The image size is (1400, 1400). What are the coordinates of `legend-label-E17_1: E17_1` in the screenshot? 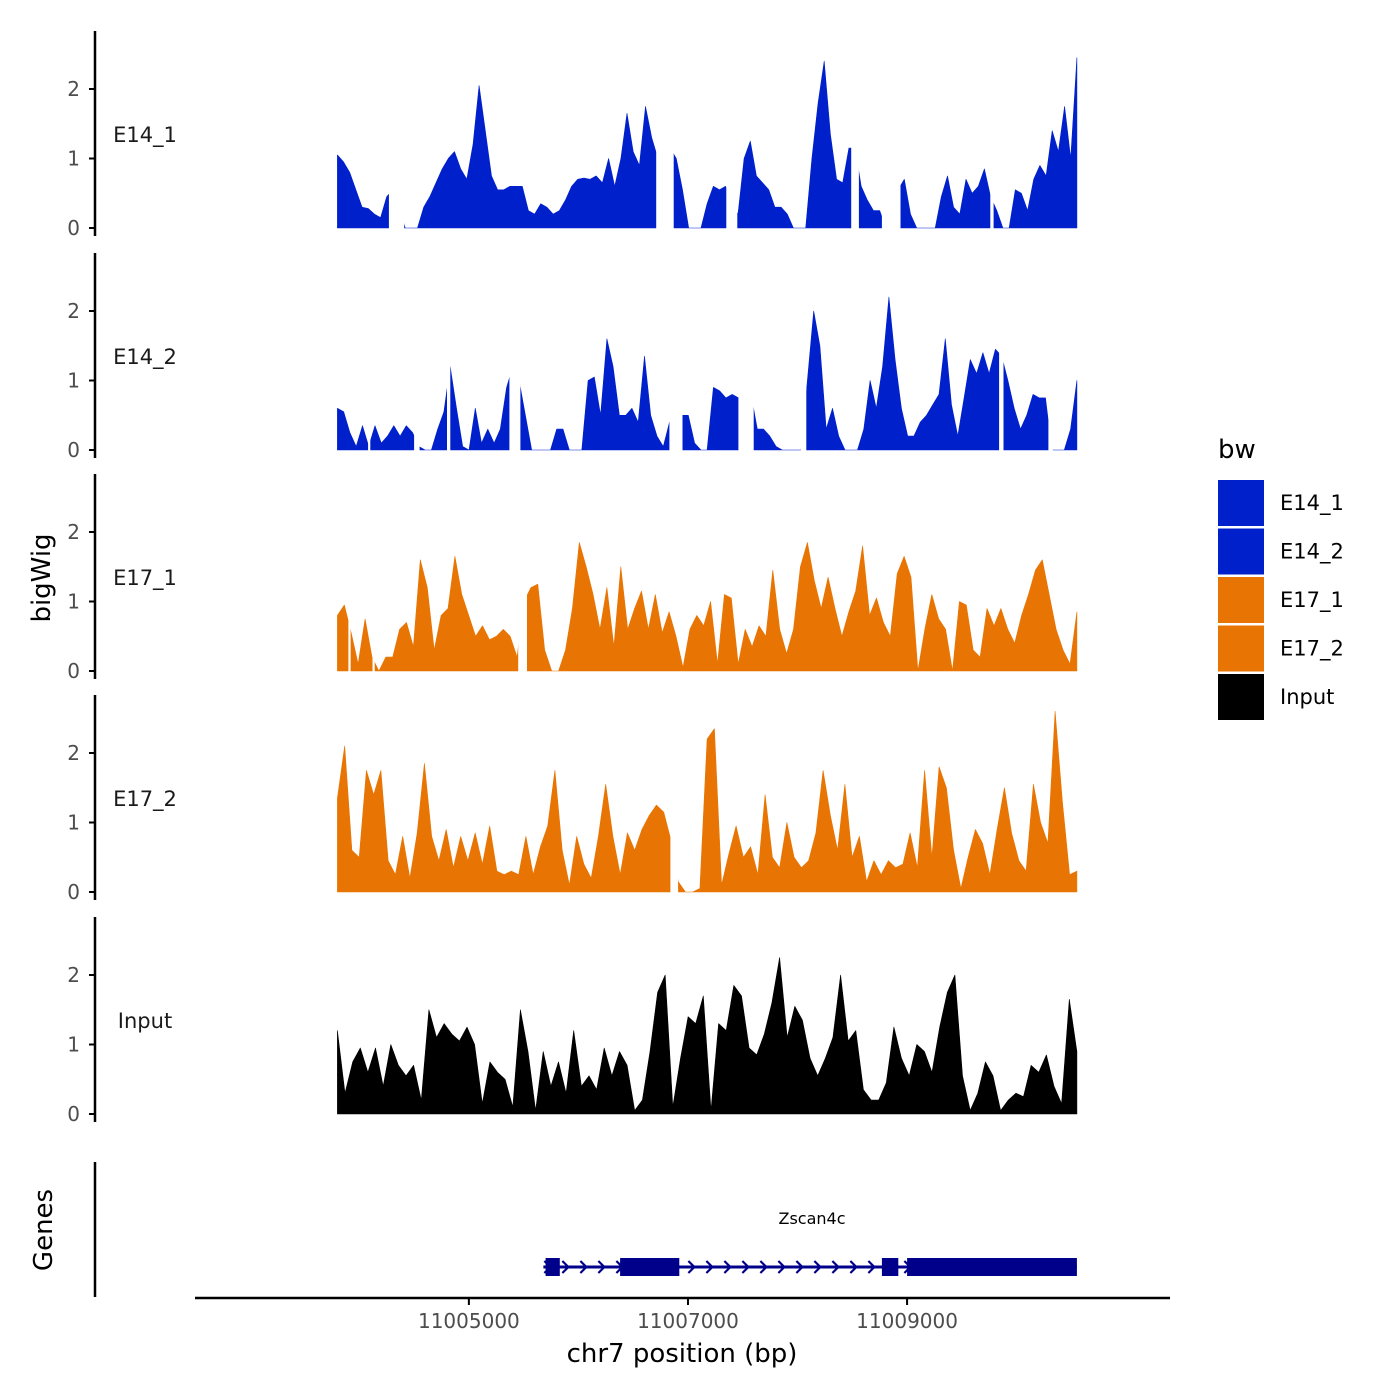 It's located at (1312, 600).